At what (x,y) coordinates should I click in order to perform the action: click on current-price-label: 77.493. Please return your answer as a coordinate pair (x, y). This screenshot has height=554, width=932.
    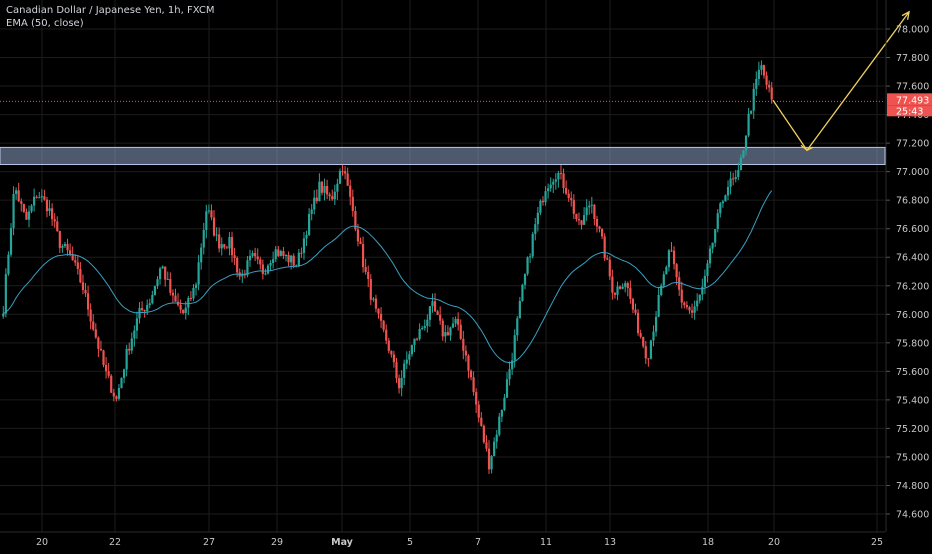
    Looking at the image, I should click on (912, 100).